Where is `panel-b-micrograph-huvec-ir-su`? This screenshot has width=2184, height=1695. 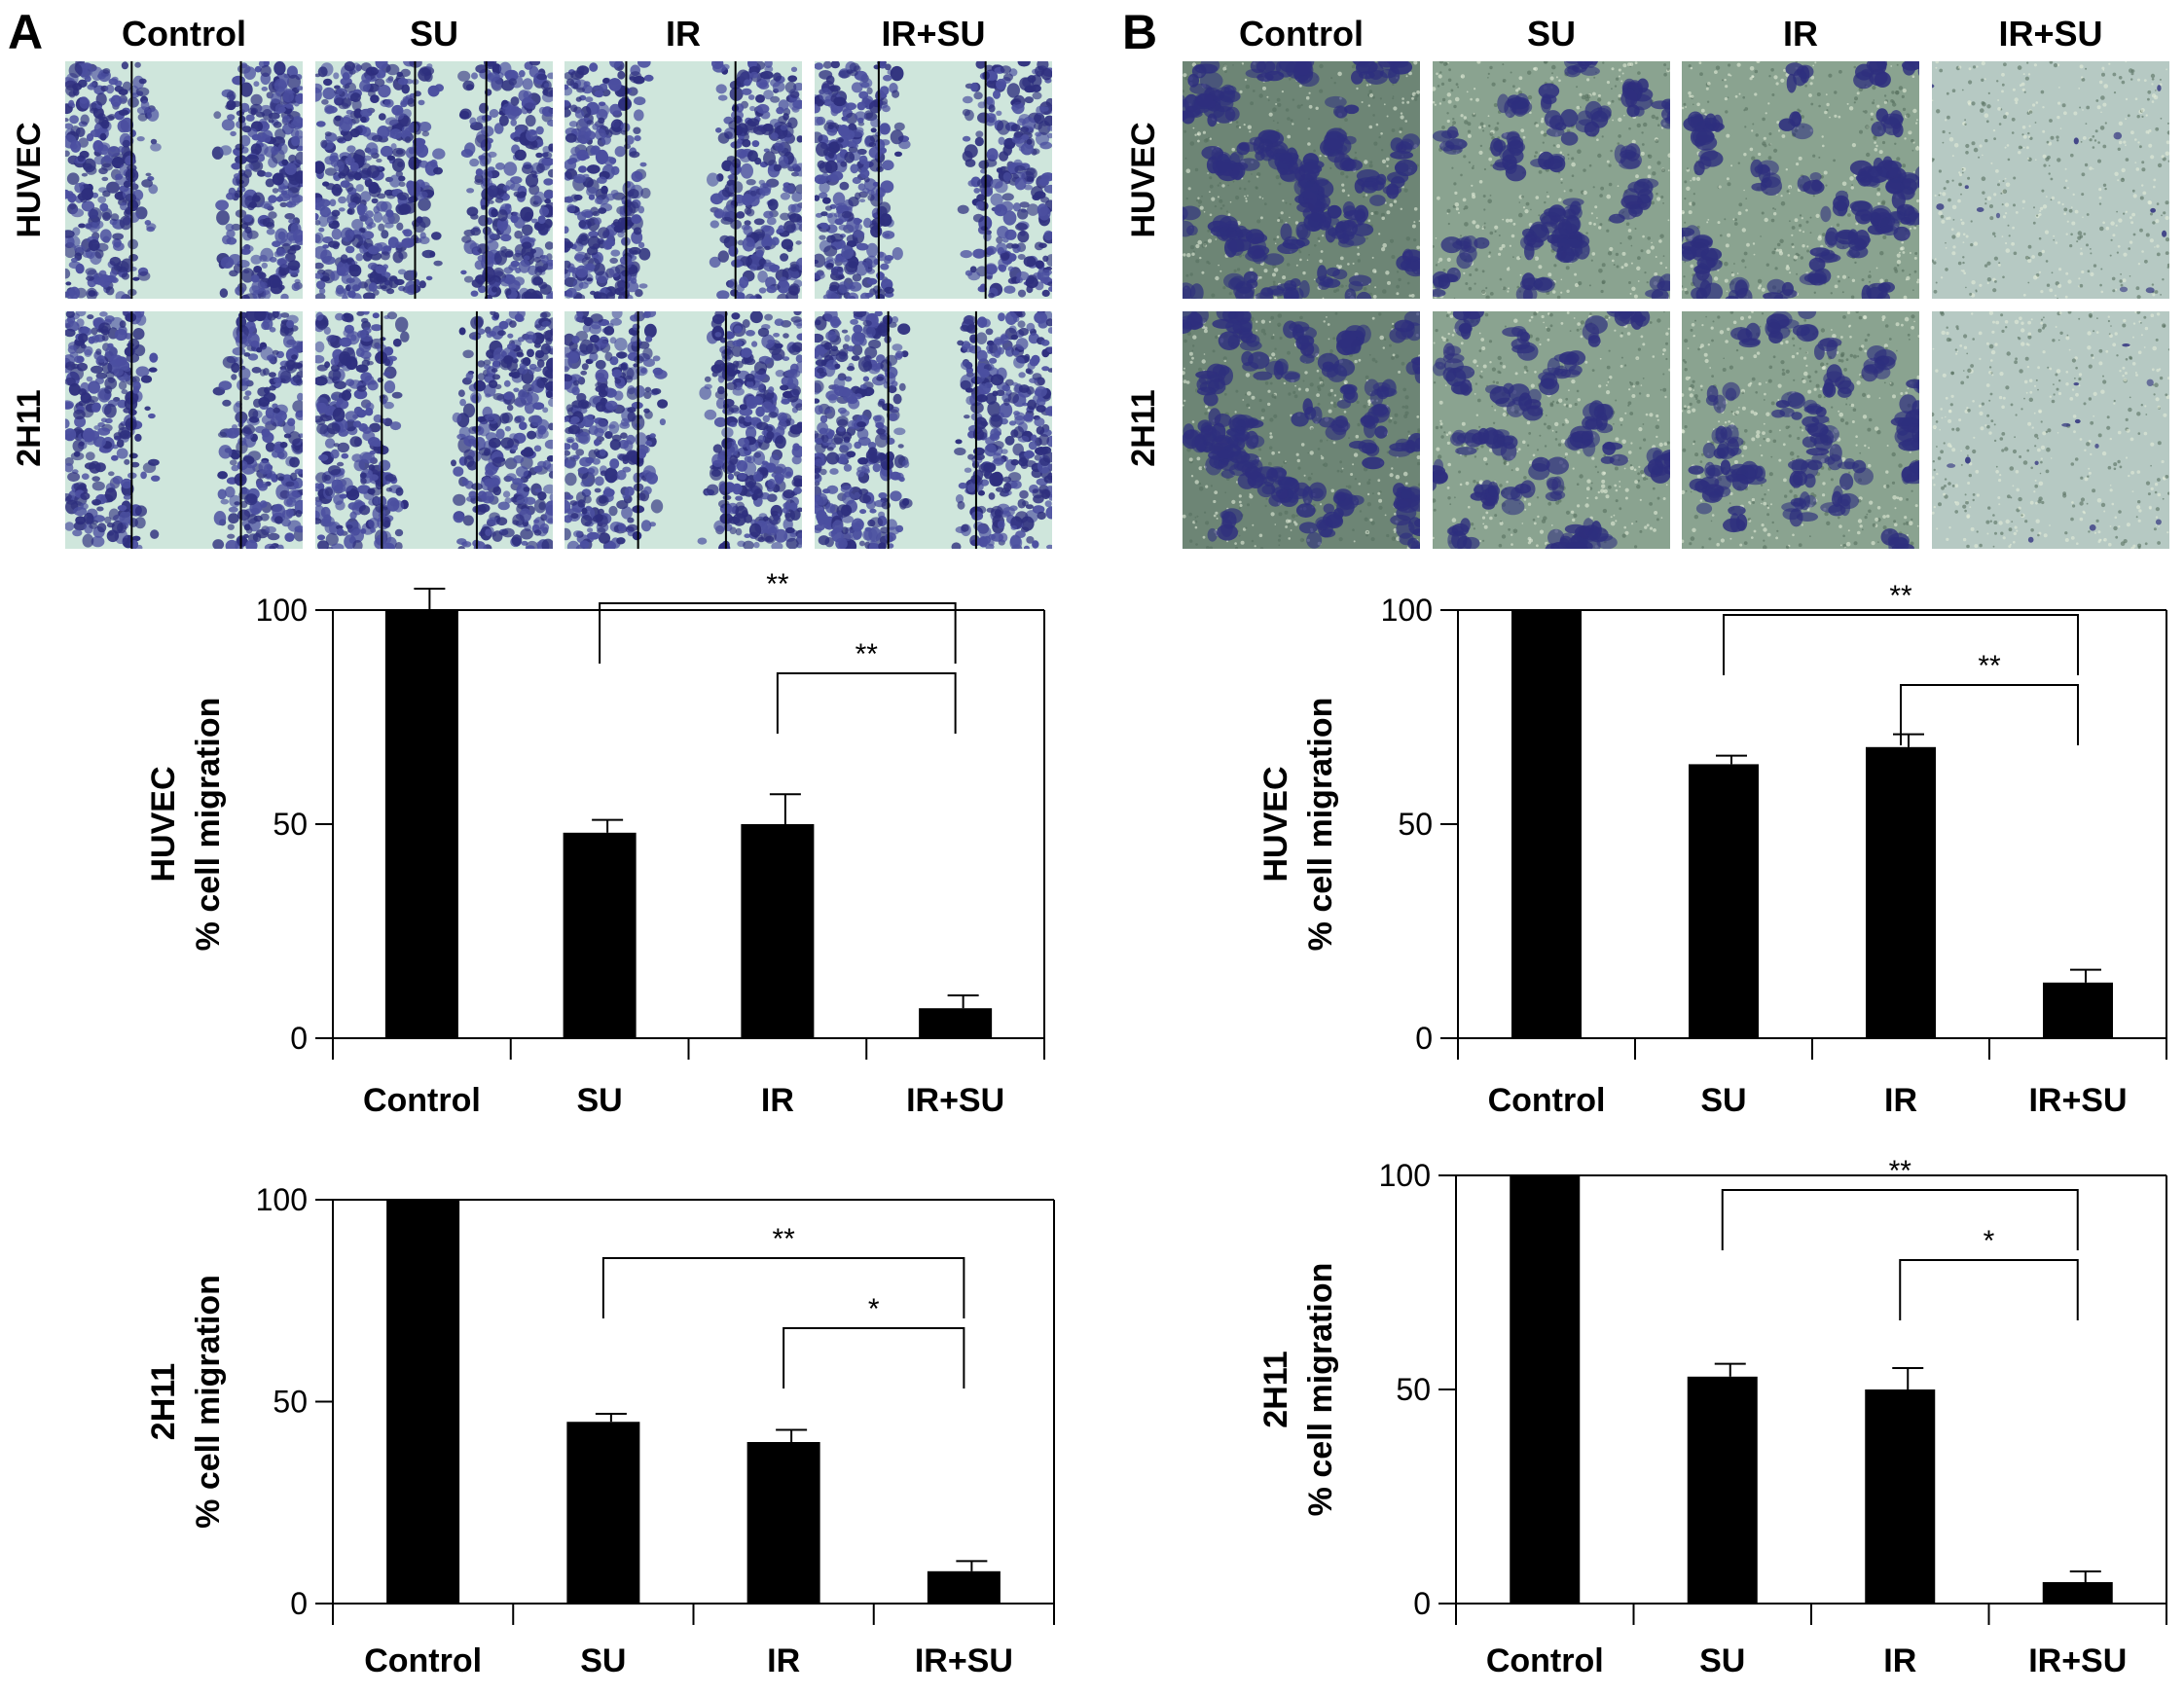
panel-b-micrograph-huvec-ir-su is located at coordinates (2050, 180).